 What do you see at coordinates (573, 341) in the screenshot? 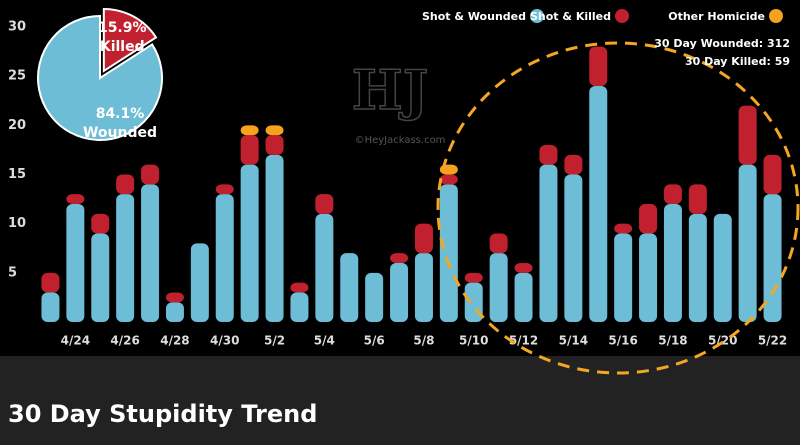
I see `x-tick-label: 5/14` at bounding box center [573, 341].